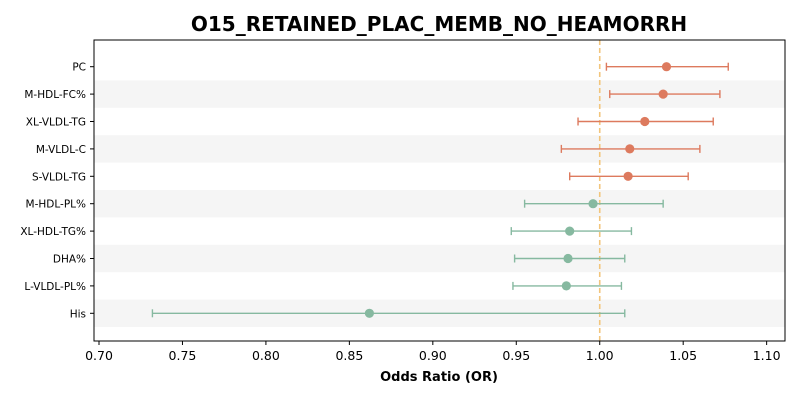  What do you see at coordinates (183, 355) in the screenshot?
I see `x-tick-label: 0.75` at bounding box center [183, 355].